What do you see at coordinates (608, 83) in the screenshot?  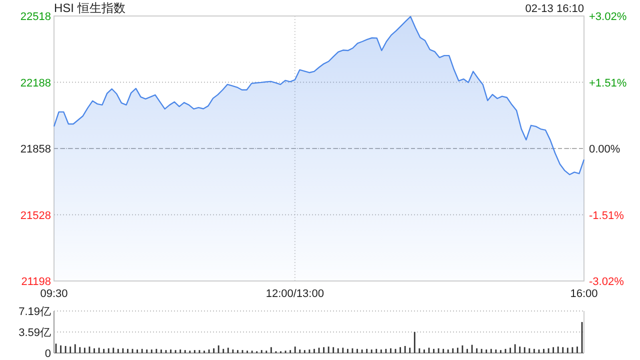 I see `y2tick: +1.51%` at bounding box center [608, 83].